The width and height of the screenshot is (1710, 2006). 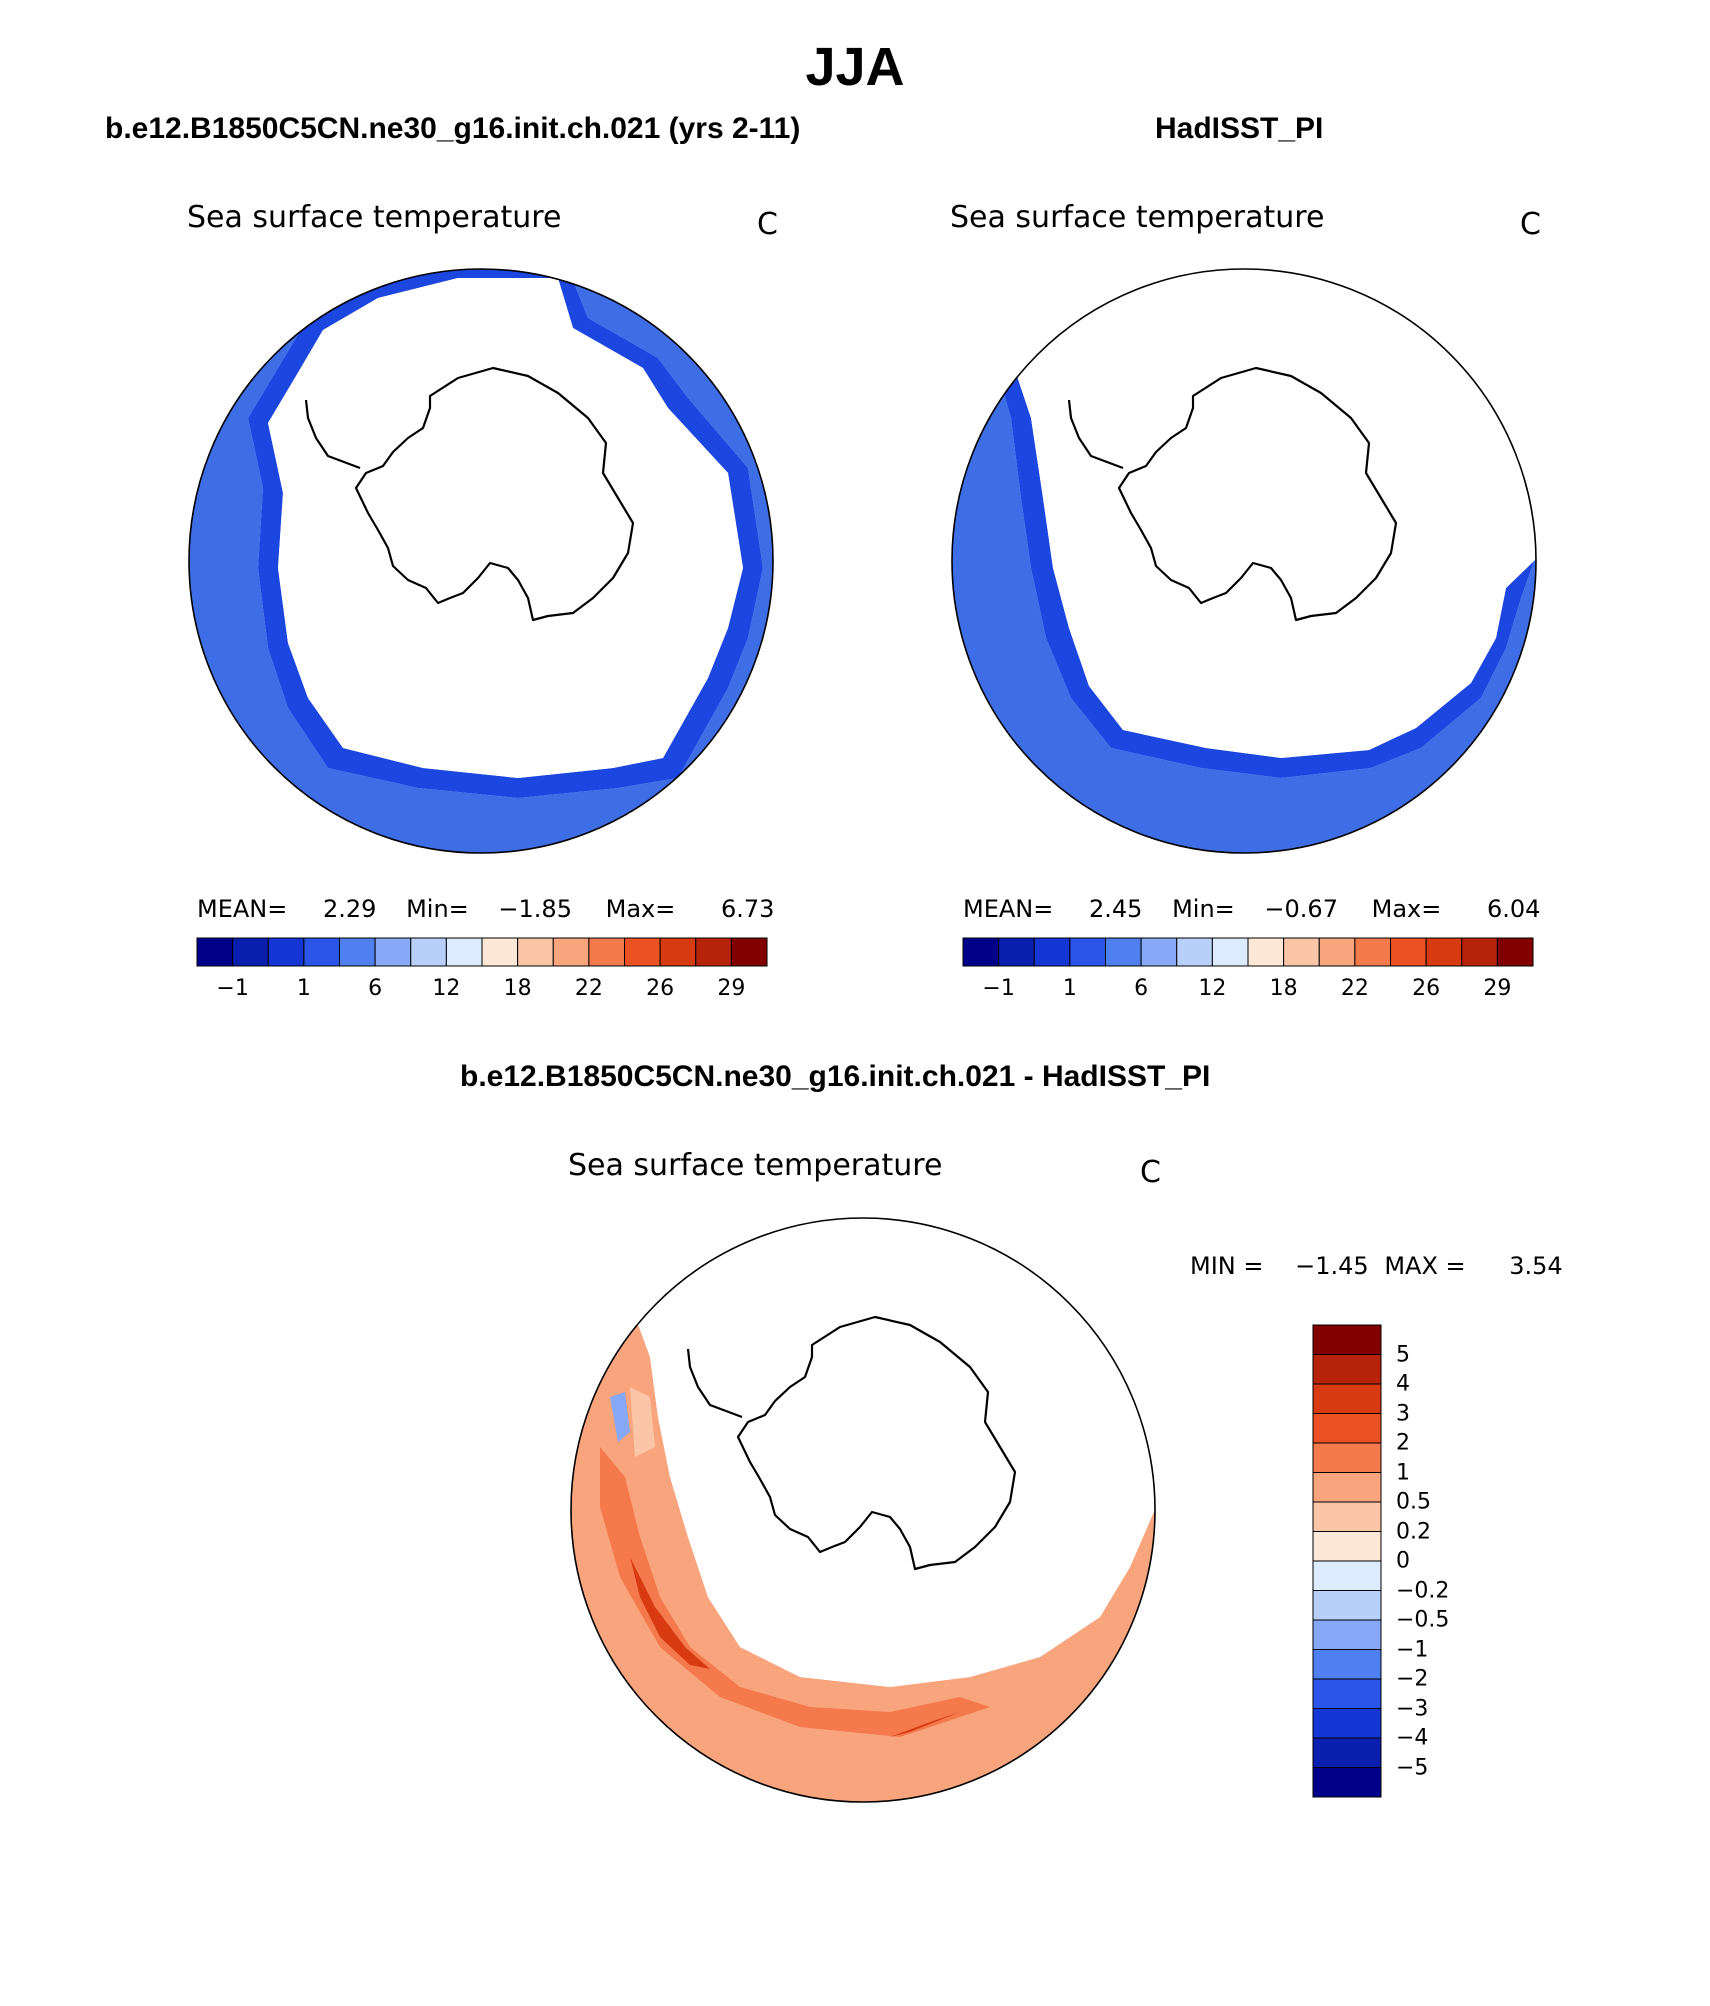 What do you see at coordinates (1403, 1354) in the screenshot?
I see `diff-colorbar-label: 5` at bounding box center [1403, 1354].